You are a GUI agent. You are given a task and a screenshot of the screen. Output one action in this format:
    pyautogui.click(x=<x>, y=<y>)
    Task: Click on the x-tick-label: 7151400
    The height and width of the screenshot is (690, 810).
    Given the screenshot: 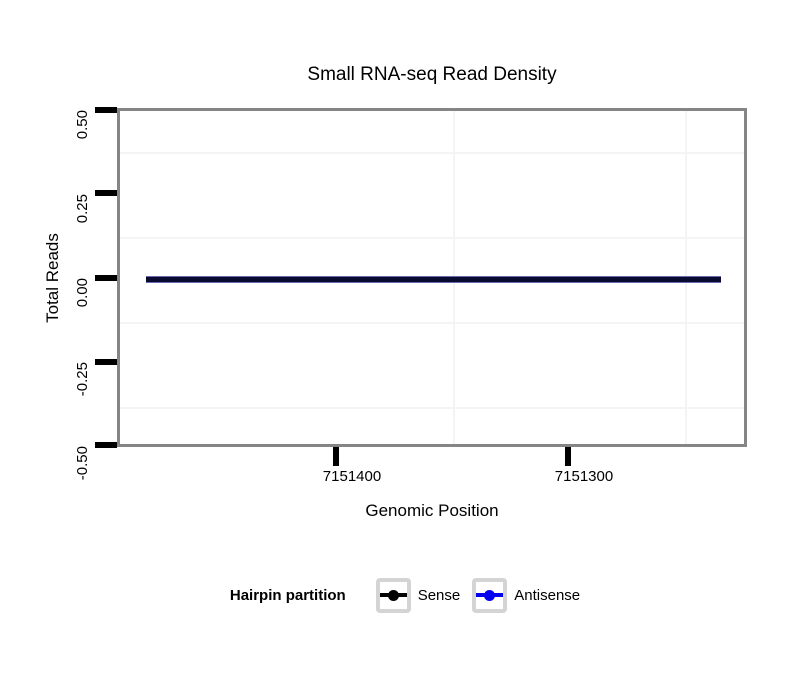 What is the action you would take?
    pyautogui.click(x=352, y=476)
    